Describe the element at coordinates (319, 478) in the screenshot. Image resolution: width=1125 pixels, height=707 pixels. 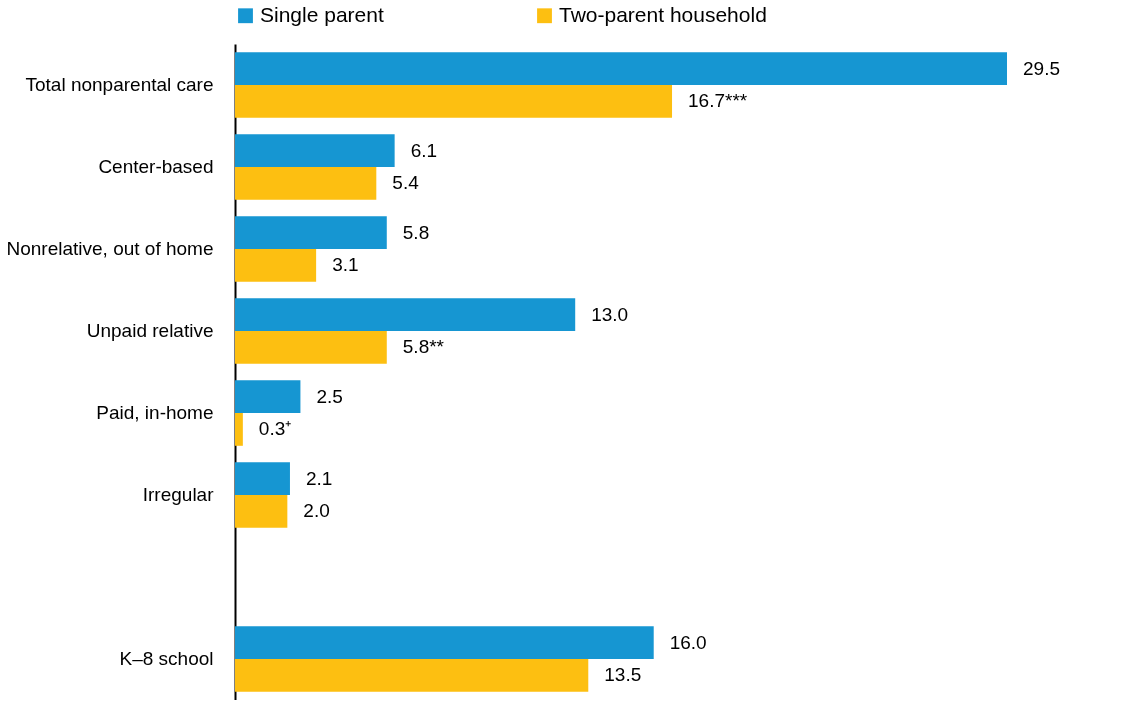
I see `data-label: 2.1` at that location.